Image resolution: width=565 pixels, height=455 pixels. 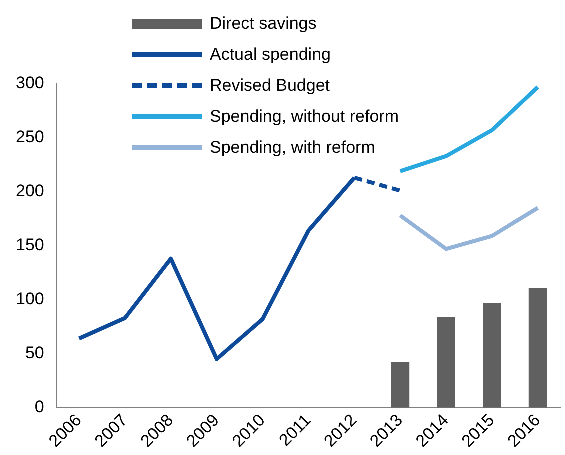 What do you see at coordinates (39, 407) in the screenshot?
I see `y-tick-label: 0` at bounding box center [39, 407].